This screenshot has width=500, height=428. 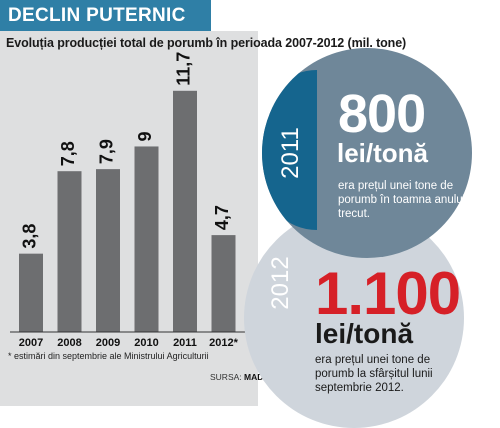 I want to click on bar-2009, so click(x=108, y=250).